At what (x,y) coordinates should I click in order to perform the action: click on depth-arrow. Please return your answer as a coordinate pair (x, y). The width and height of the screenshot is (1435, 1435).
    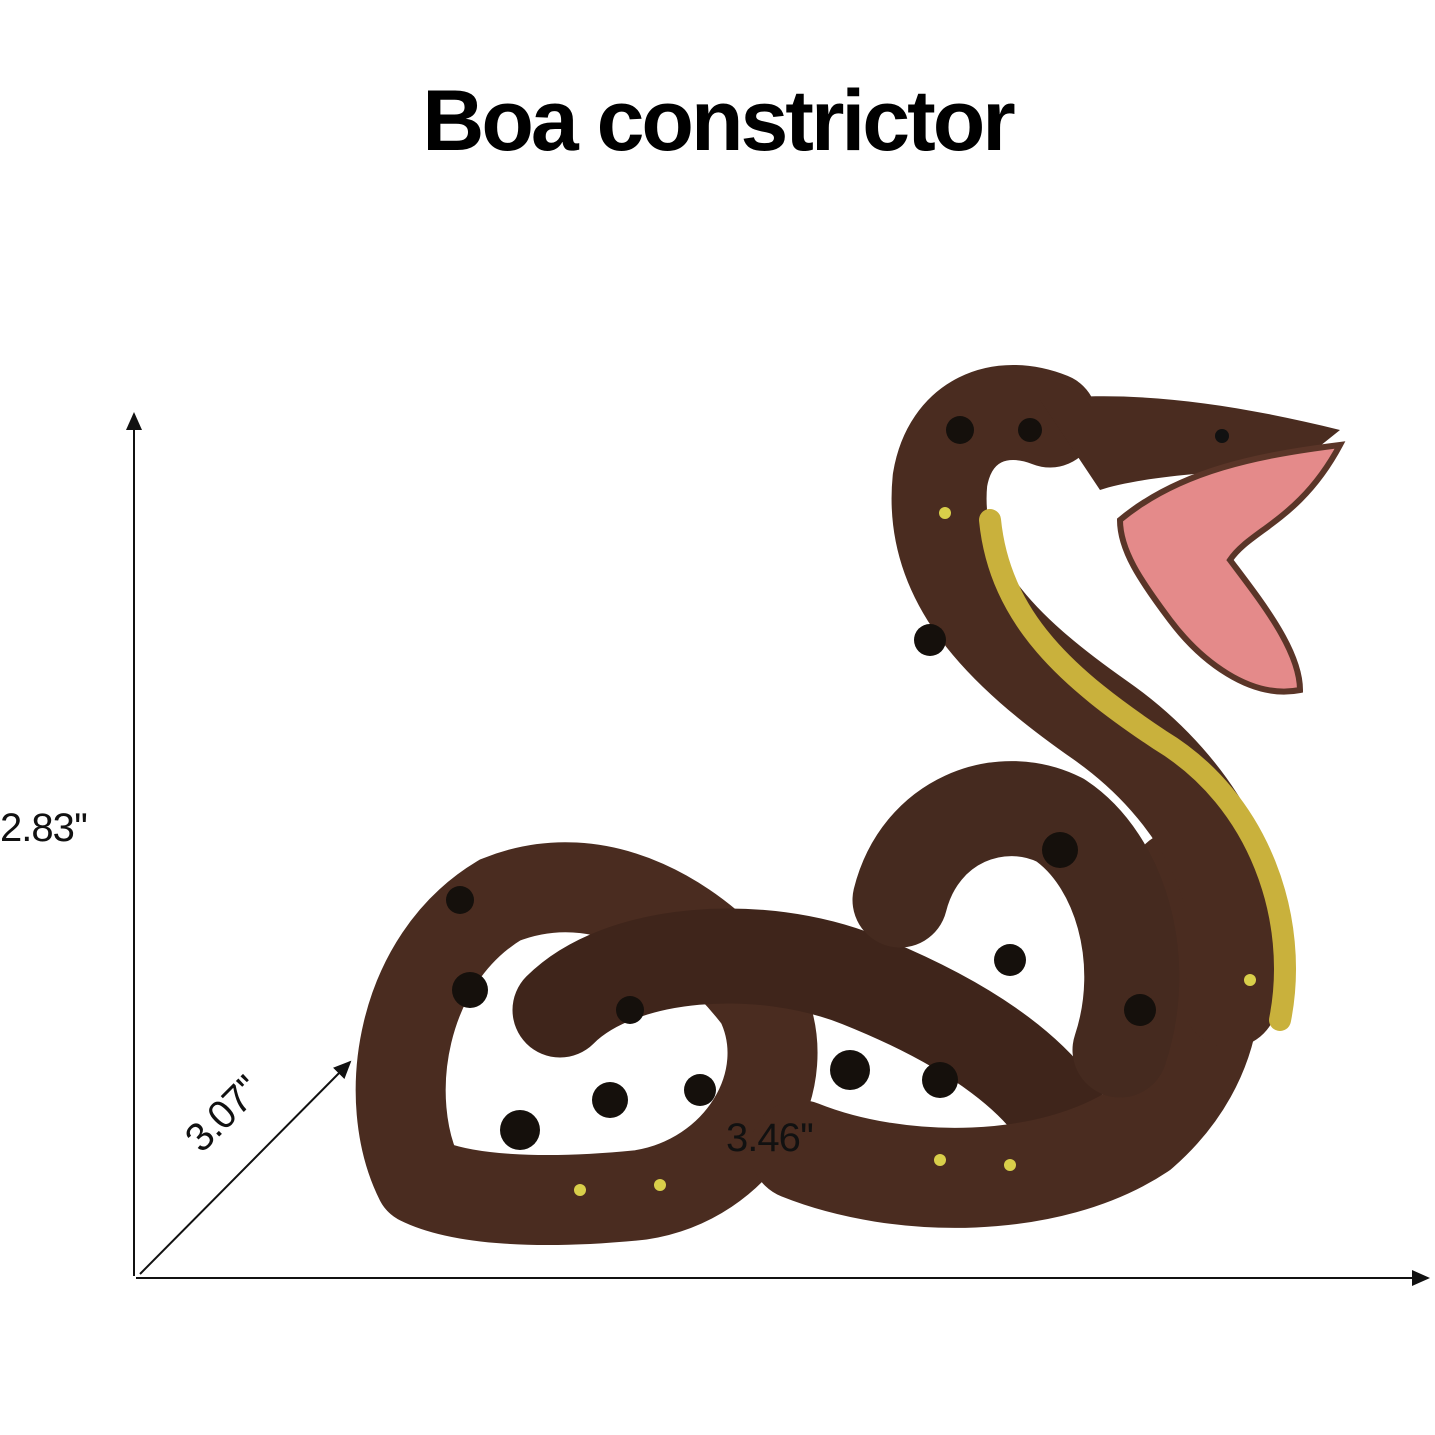
    Looking at the image, I should click on (245, 1167).